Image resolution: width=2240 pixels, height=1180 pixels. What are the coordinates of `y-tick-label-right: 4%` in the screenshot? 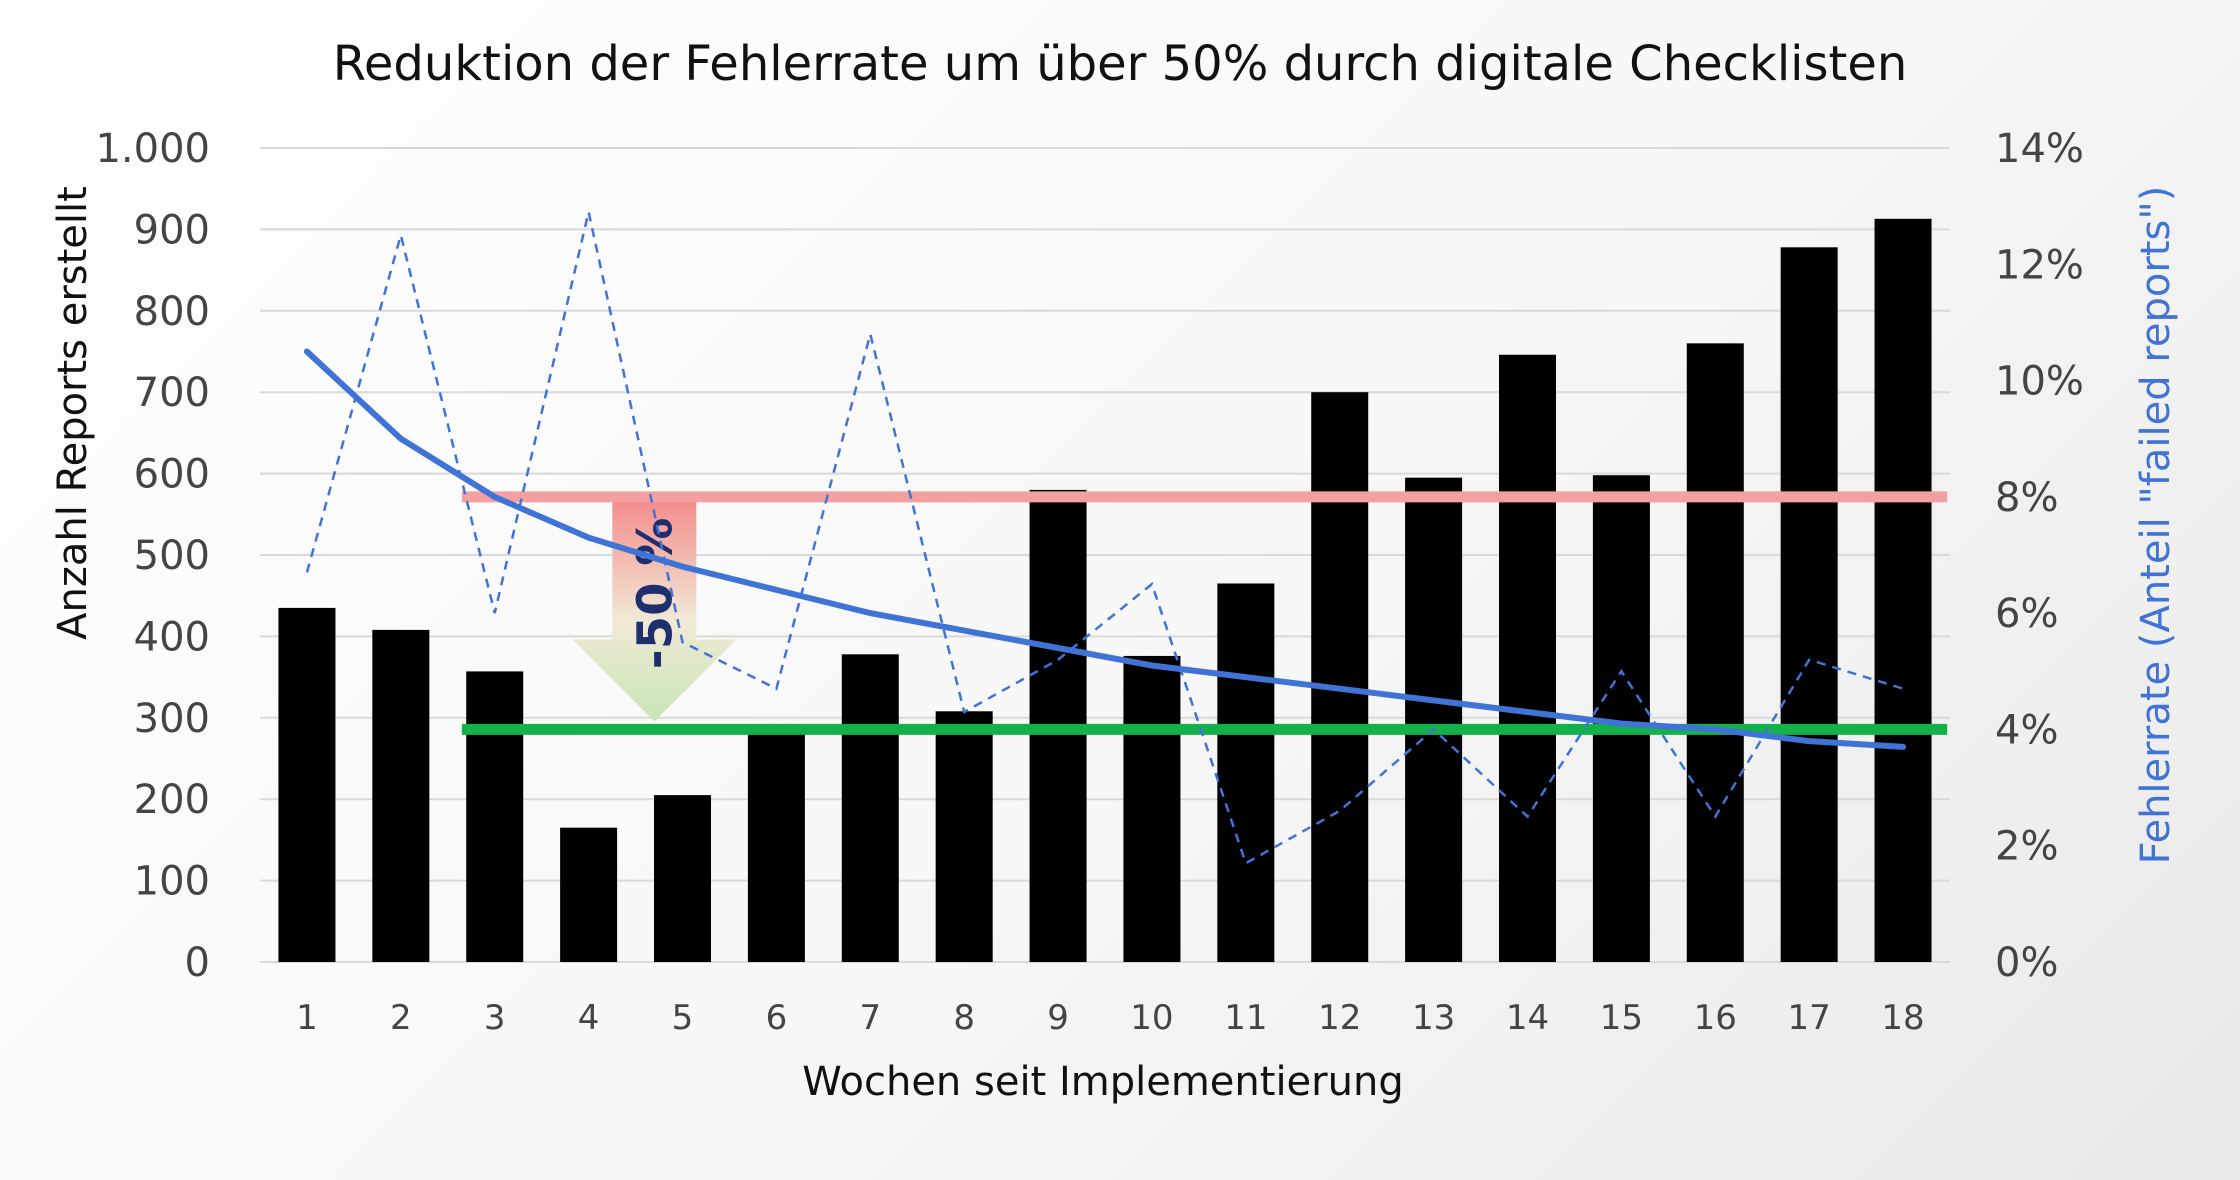 It's located at (2026, 730).